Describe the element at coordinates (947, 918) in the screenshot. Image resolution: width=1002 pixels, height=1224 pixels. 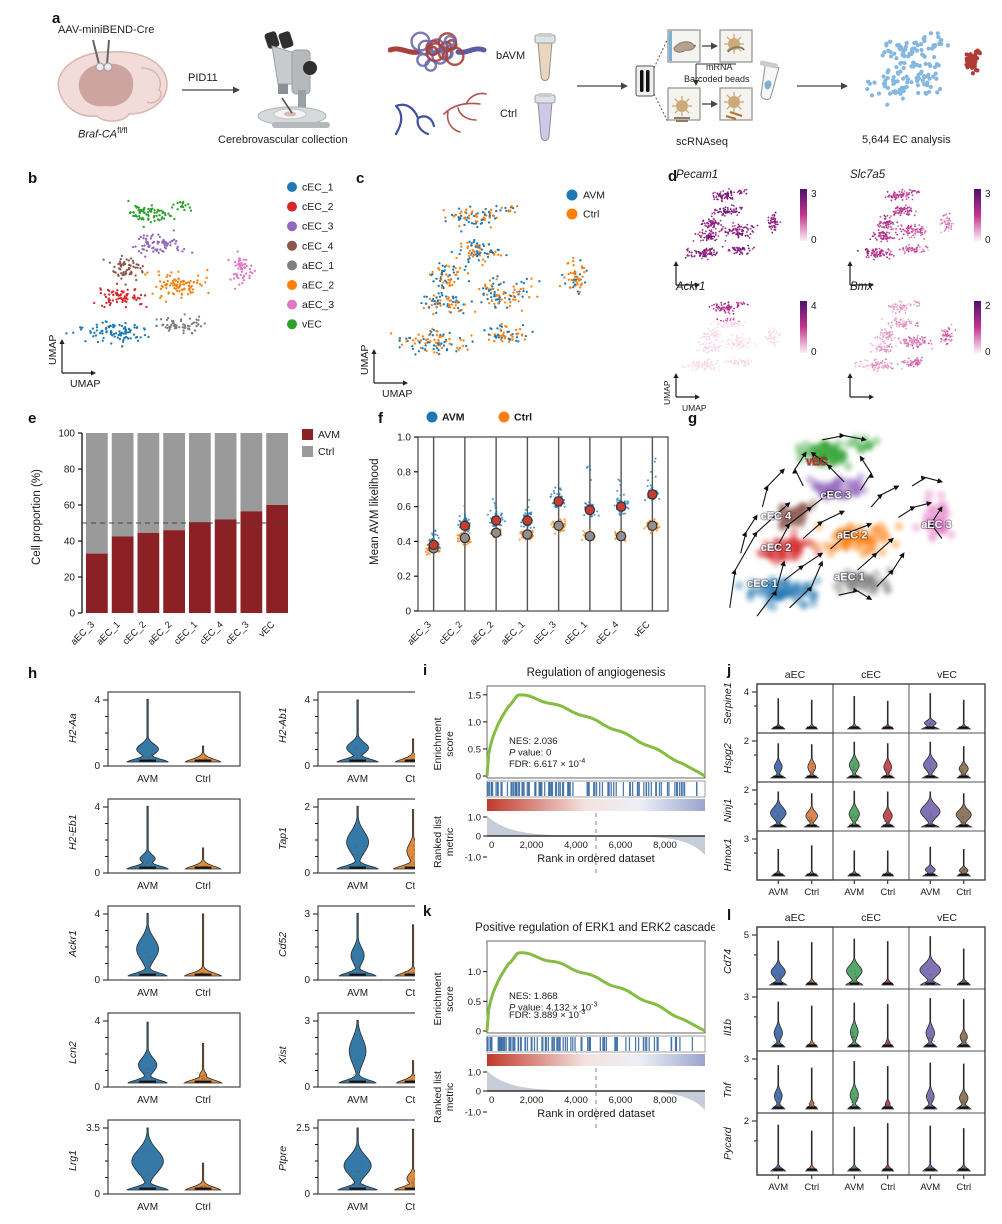
I see `column-header: vEC` at that location.